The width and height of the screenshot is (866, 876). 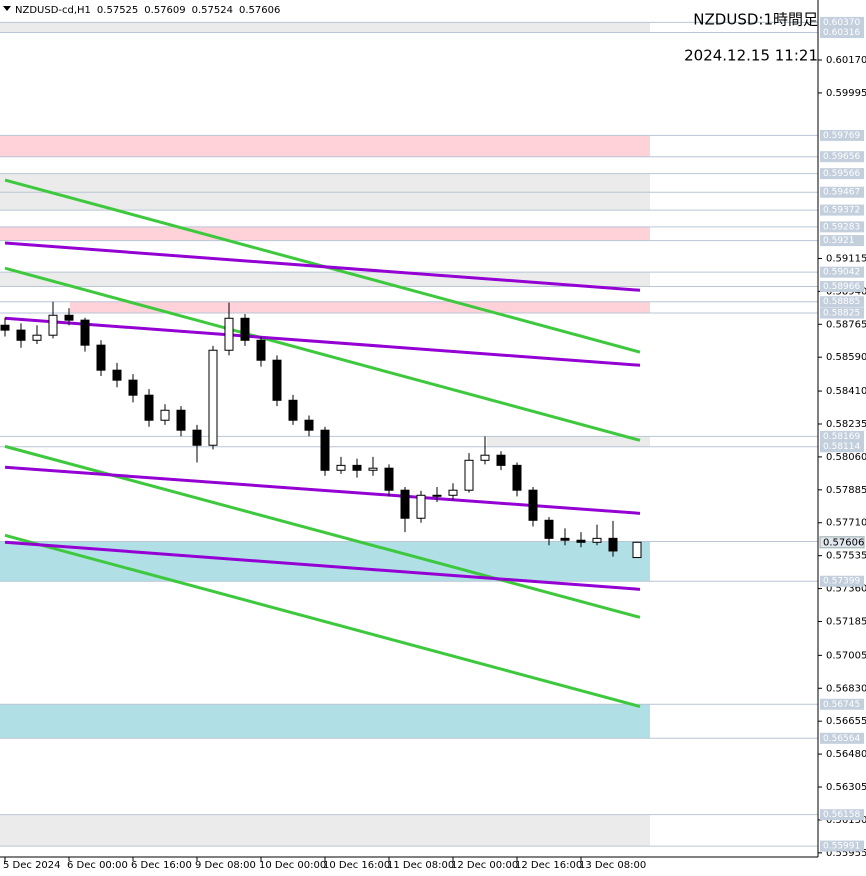 I want to click on symbol: NZDUSD-cd,H1, so click(x=53, y=10).